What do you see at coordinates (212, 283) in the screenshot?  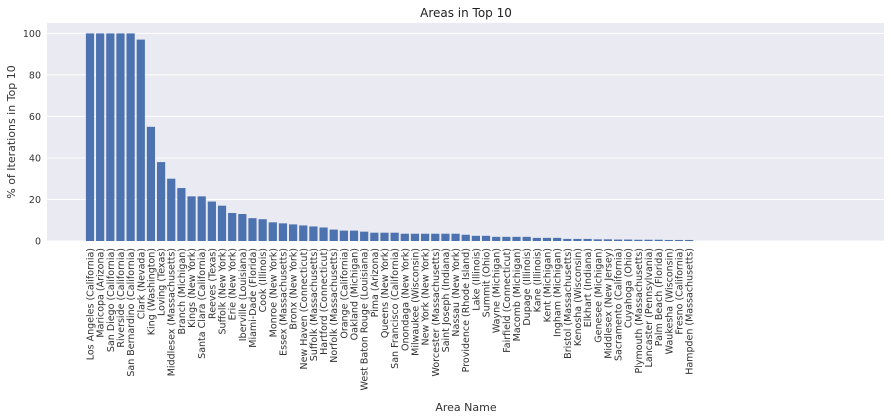 I see `x-tick-label: Reeves (Texas)` at bounding box center [212, 283].